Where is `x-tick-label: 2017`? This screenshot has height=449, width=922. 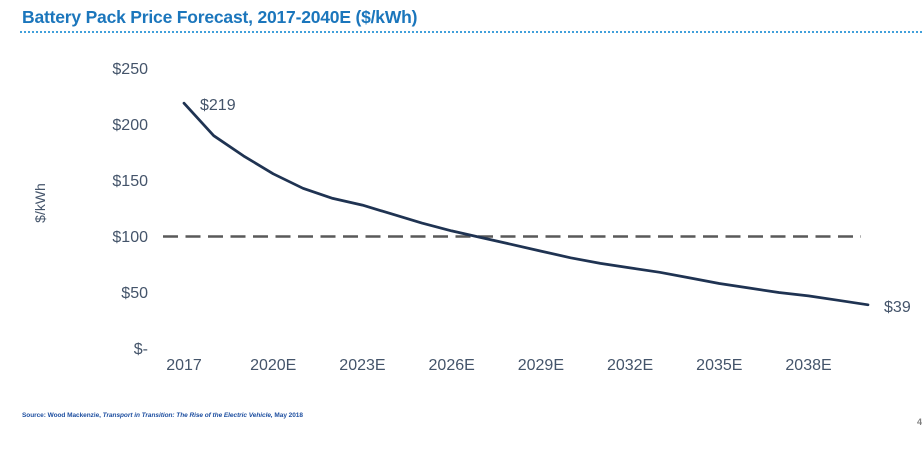
x-tick-label: 2017 is located at coordinates (184, 365).